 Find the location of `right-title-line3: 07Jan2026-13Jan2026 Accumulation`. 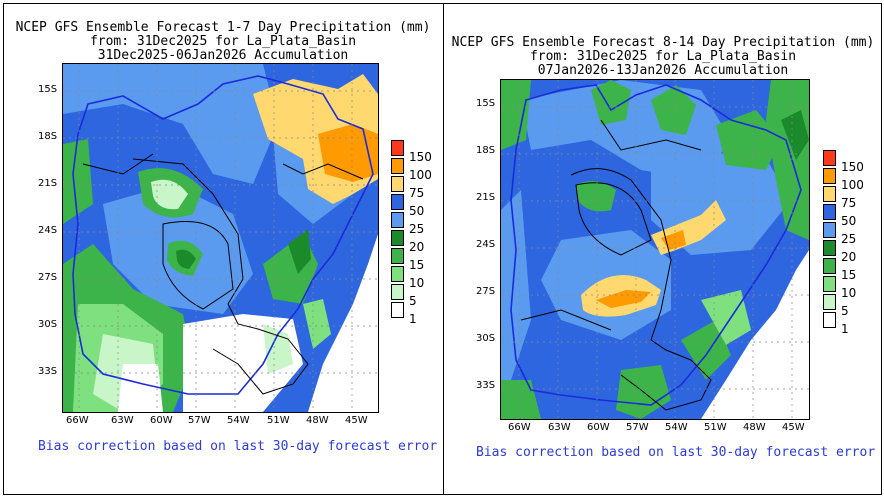

right-title-line3: 07Jan2026-13Jan2026 Accumulation is located at coordinates (663, 70).